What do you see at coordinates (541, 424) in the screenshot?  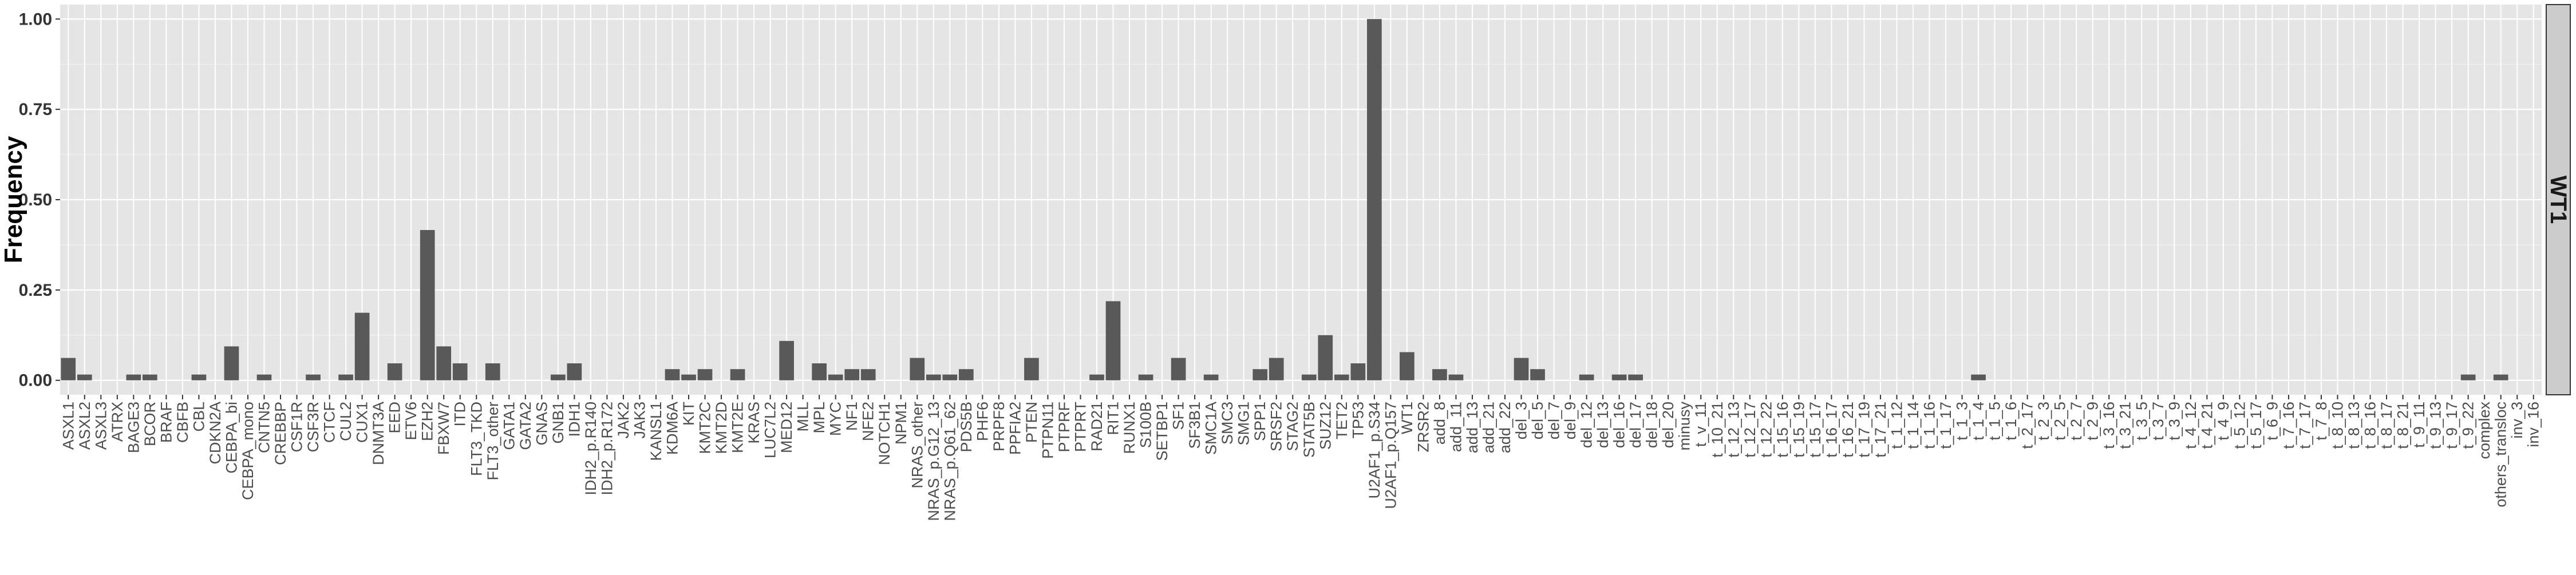 I see `x-tick-label: GNAS` at bounding box center [541, 424].